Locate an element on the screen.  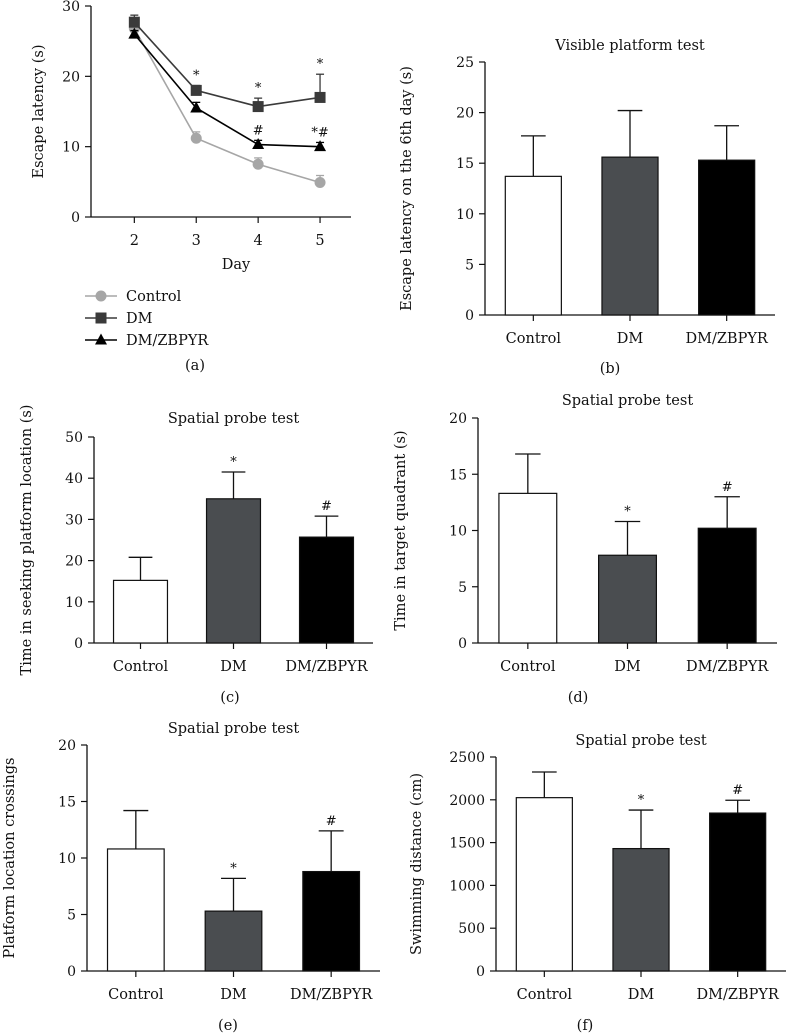
y-axis-label: Time in seeking platform location (s) is located at coordinates (27, 540).